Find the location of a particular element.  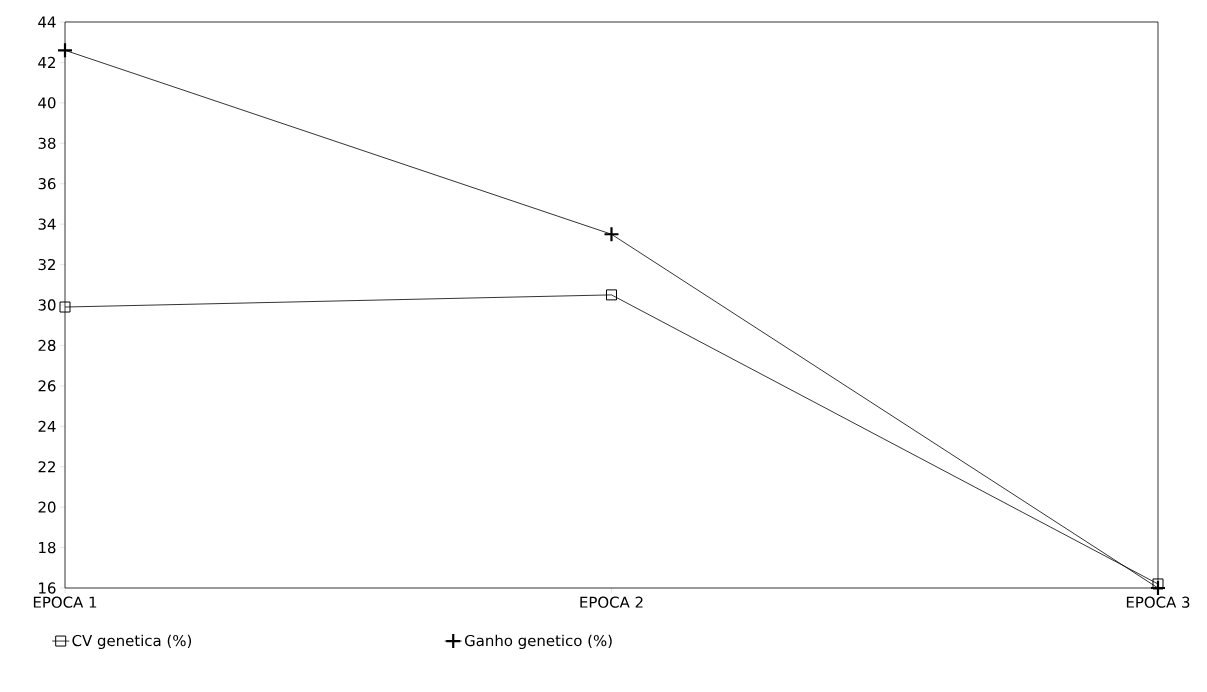

y-tick-label: 38 is located at coordinates (47, 143).